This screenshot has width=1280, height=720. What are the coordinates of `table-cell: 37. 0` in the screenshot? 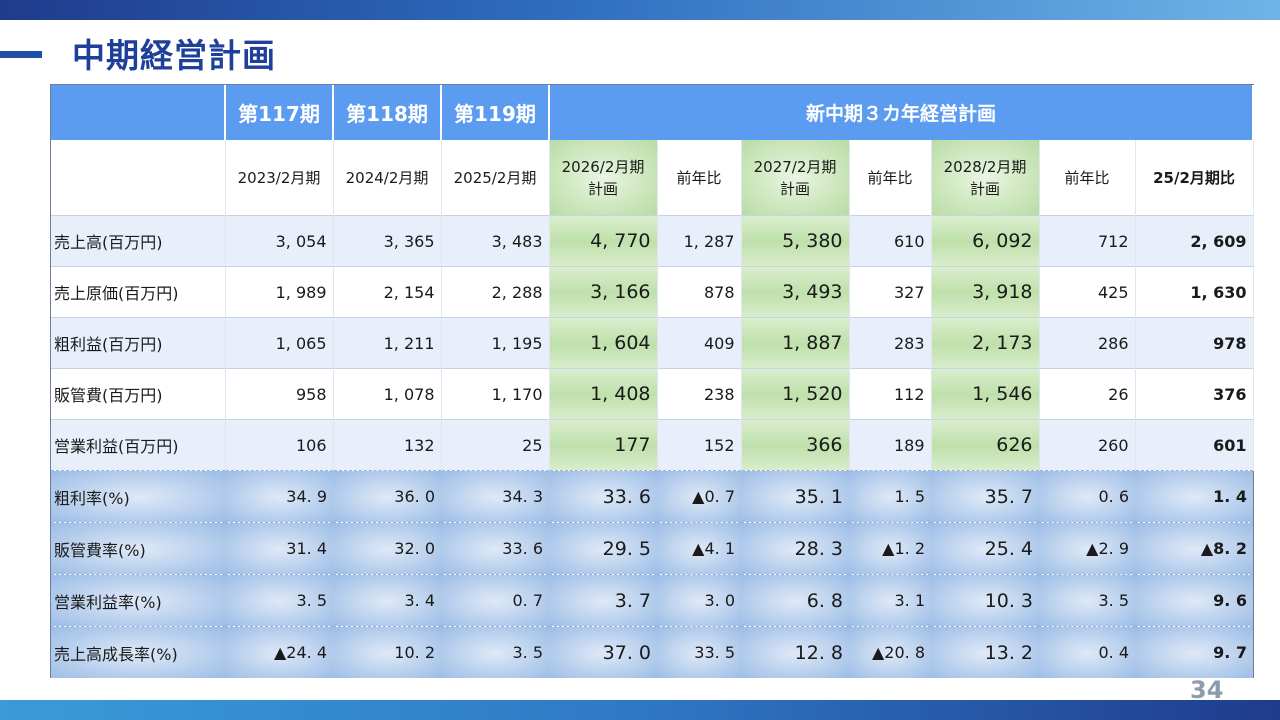 It's located at (603, 652).